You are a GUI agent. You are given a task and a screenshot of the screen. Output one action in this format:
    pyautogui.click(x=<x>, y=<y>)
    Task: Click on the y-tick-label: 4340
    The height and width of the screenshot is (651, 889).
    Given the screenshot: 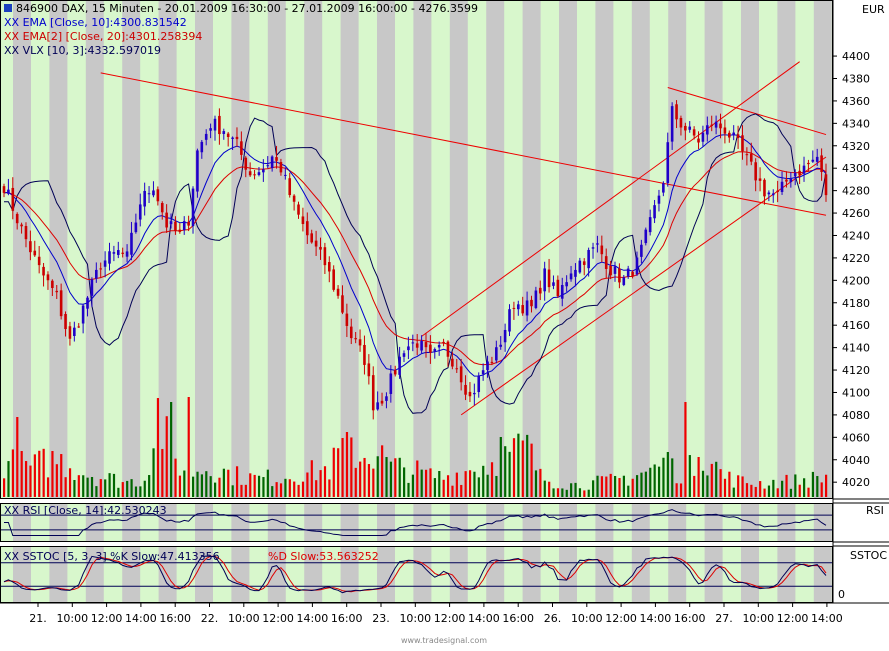 What is the action you would take?
    pyautogui.click(x=856, y=123)
    